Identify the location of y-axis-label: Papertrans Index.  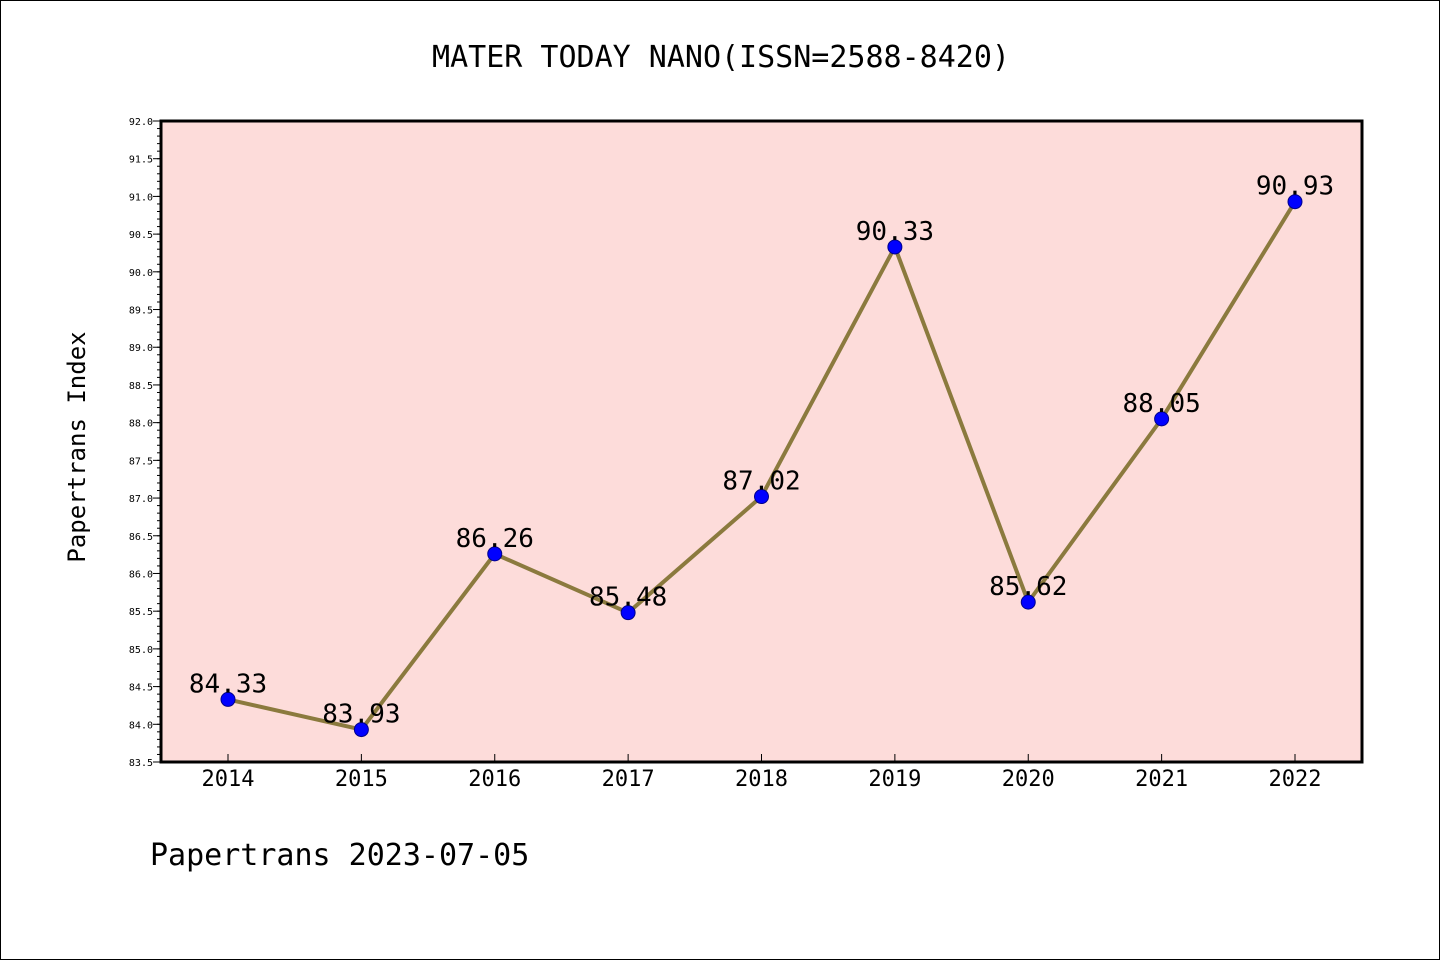
(77, 446).